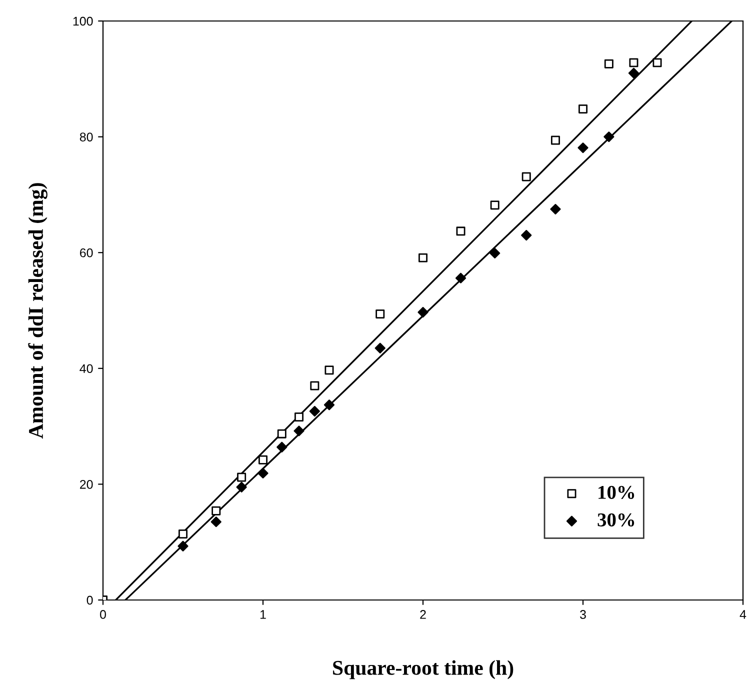 This screenshot has width=755, height=698. Describe the element at coordinates (423, 670) in the screenshot. I see `x-axis-title: Square-root time (h)` at that location.